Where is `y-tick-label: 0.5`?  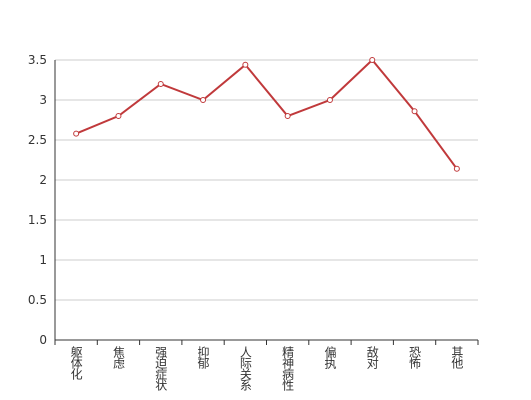 y-tick-label: 0.5 is located at coordinates (37, 300).